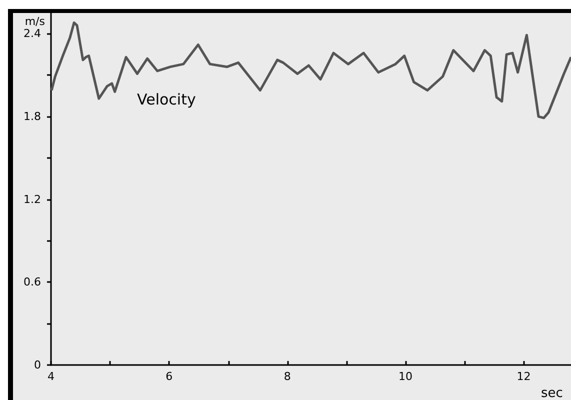  Describe the element at coordinates (287, 376) in the screenshot. I see `x-tick-label: 8` at that location.